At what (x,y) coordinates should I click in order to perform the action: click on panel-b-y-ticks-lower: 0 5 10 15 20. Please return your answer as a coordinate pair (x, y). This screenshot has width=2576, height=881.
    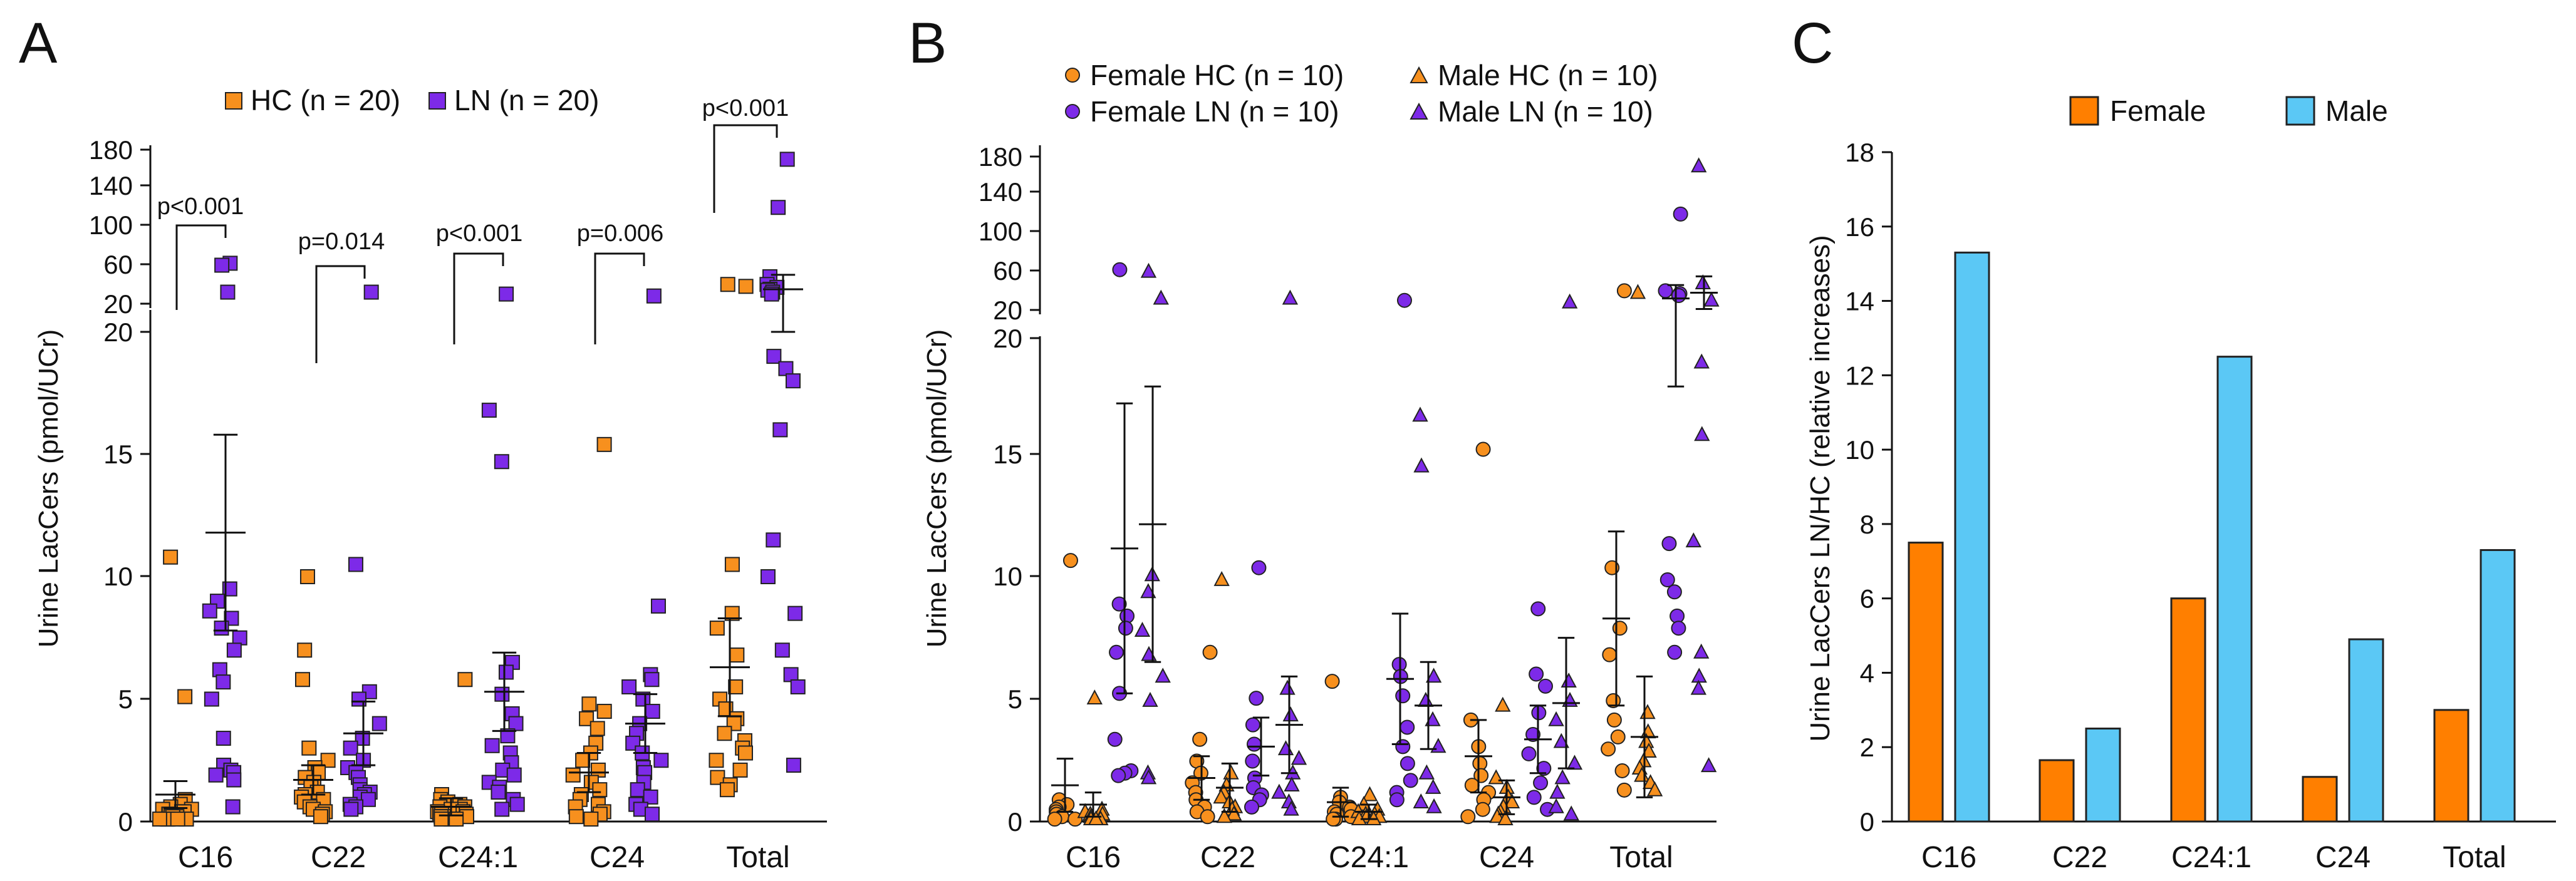
    Looking at the image, I should click on (1016, 580).